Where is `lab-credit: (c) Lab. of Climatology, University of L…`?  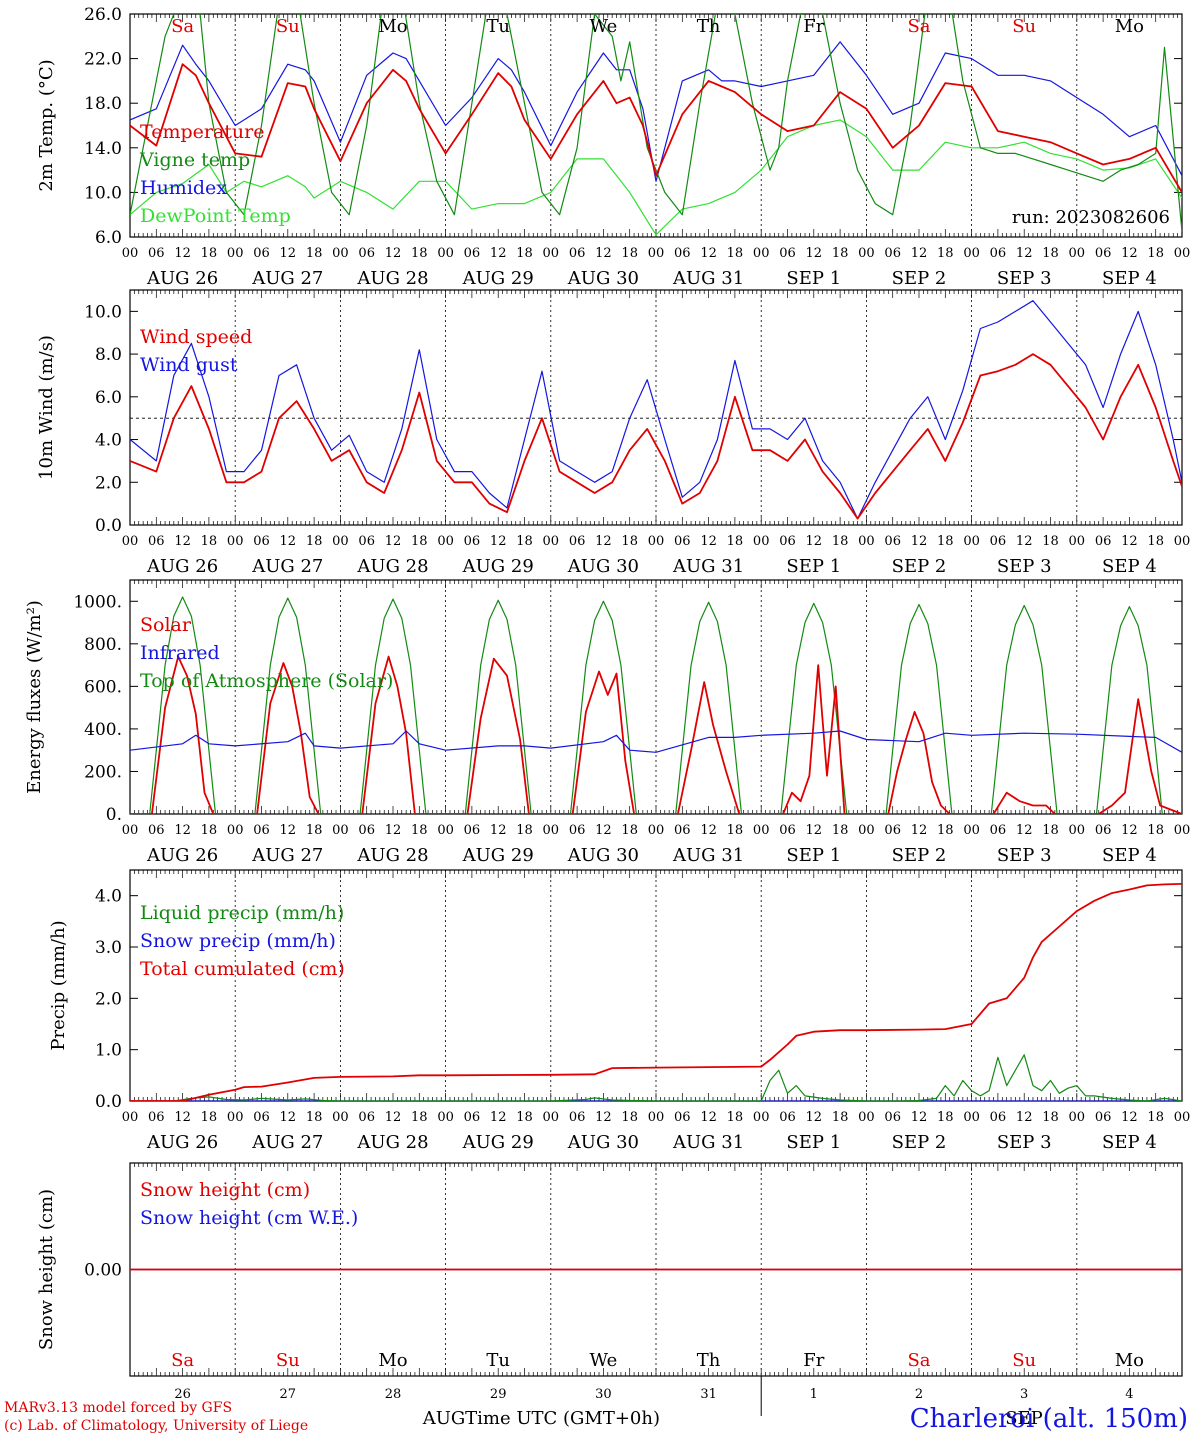 lab-credit: (c) Lab. of Climatology, University of L… is located at coordinates (156, 1426).